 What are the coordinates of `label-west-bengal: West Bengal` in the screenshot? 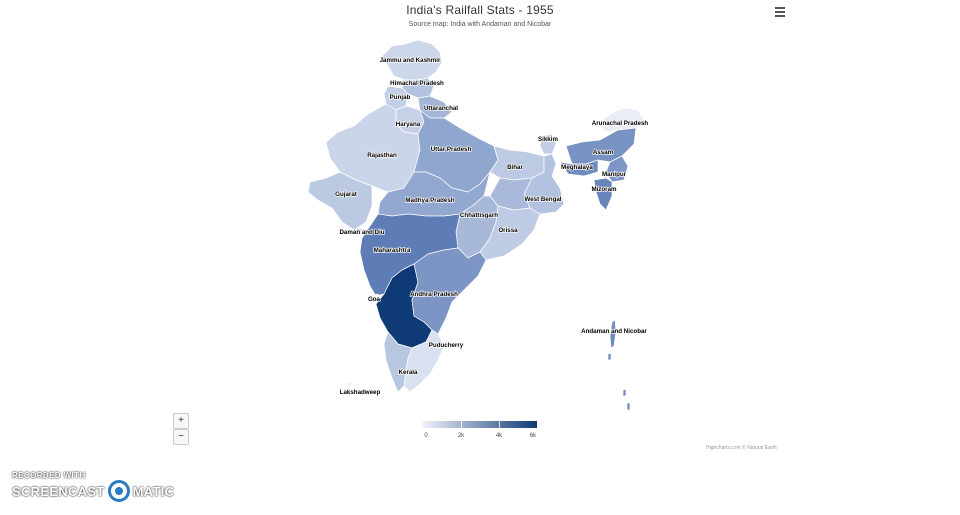 It's located at (542, 199).